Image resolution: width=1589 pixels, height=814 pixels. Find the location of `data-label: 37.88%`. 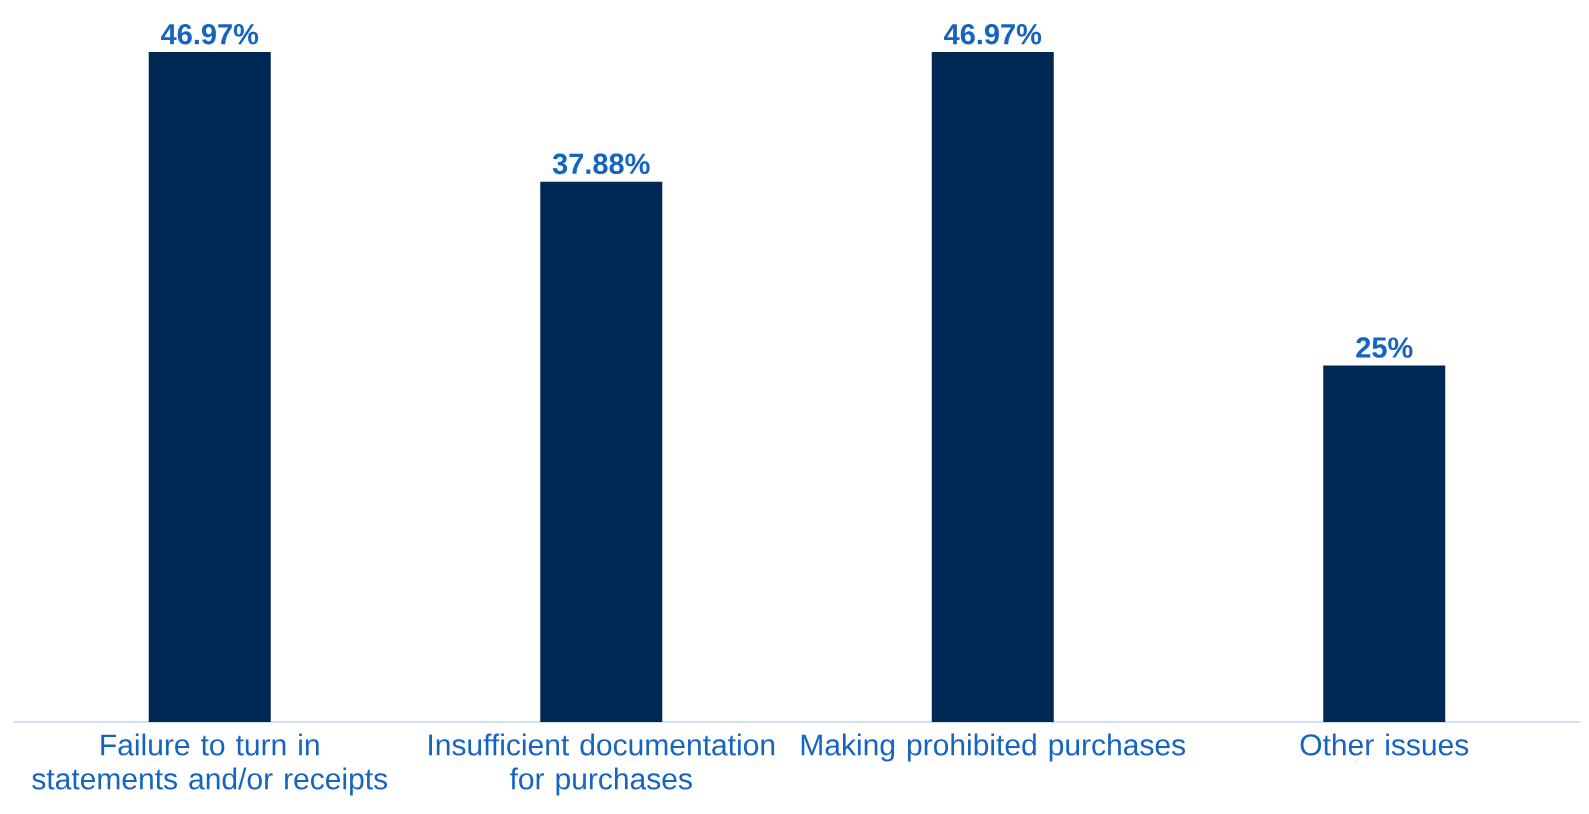

data-label: 37.88% is located at coordinates (601, 164).